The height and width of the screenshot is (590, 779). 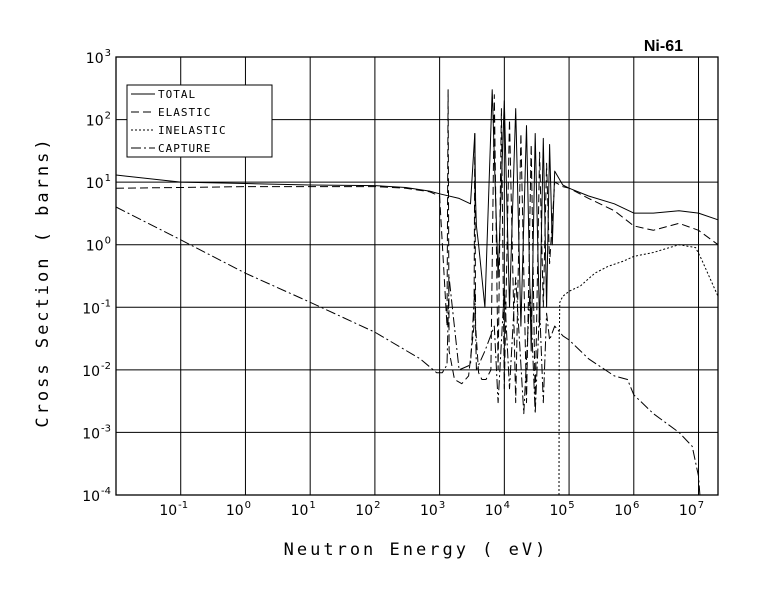 I want to click on x-tick-label: 10³, so click(x=432, y=509).